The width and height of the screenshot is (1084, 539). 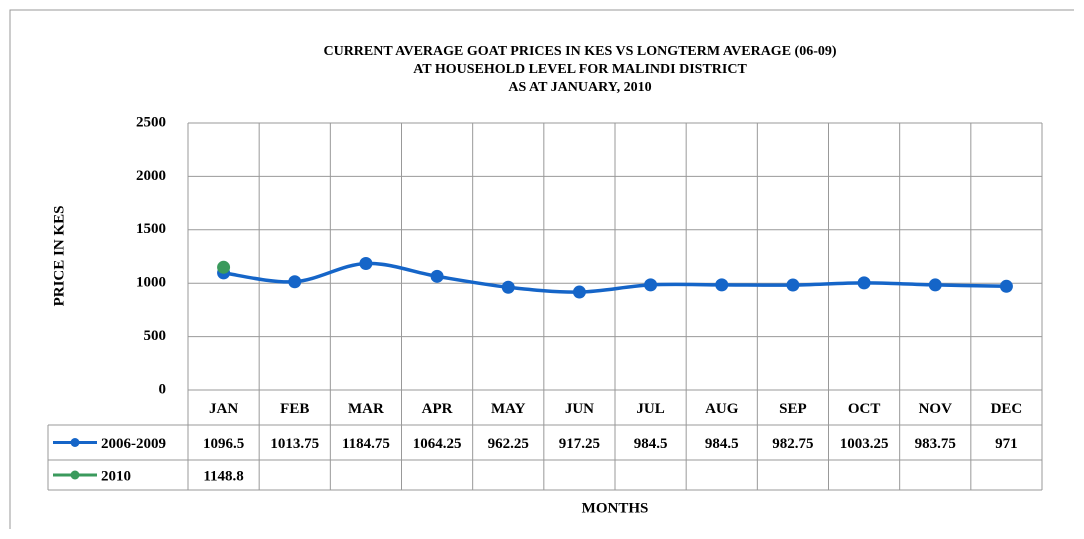 What do you see at coordinates (151, 283) in the screenshot?
I see `y-tick-label: 1000` at bounding box center [151, 283].